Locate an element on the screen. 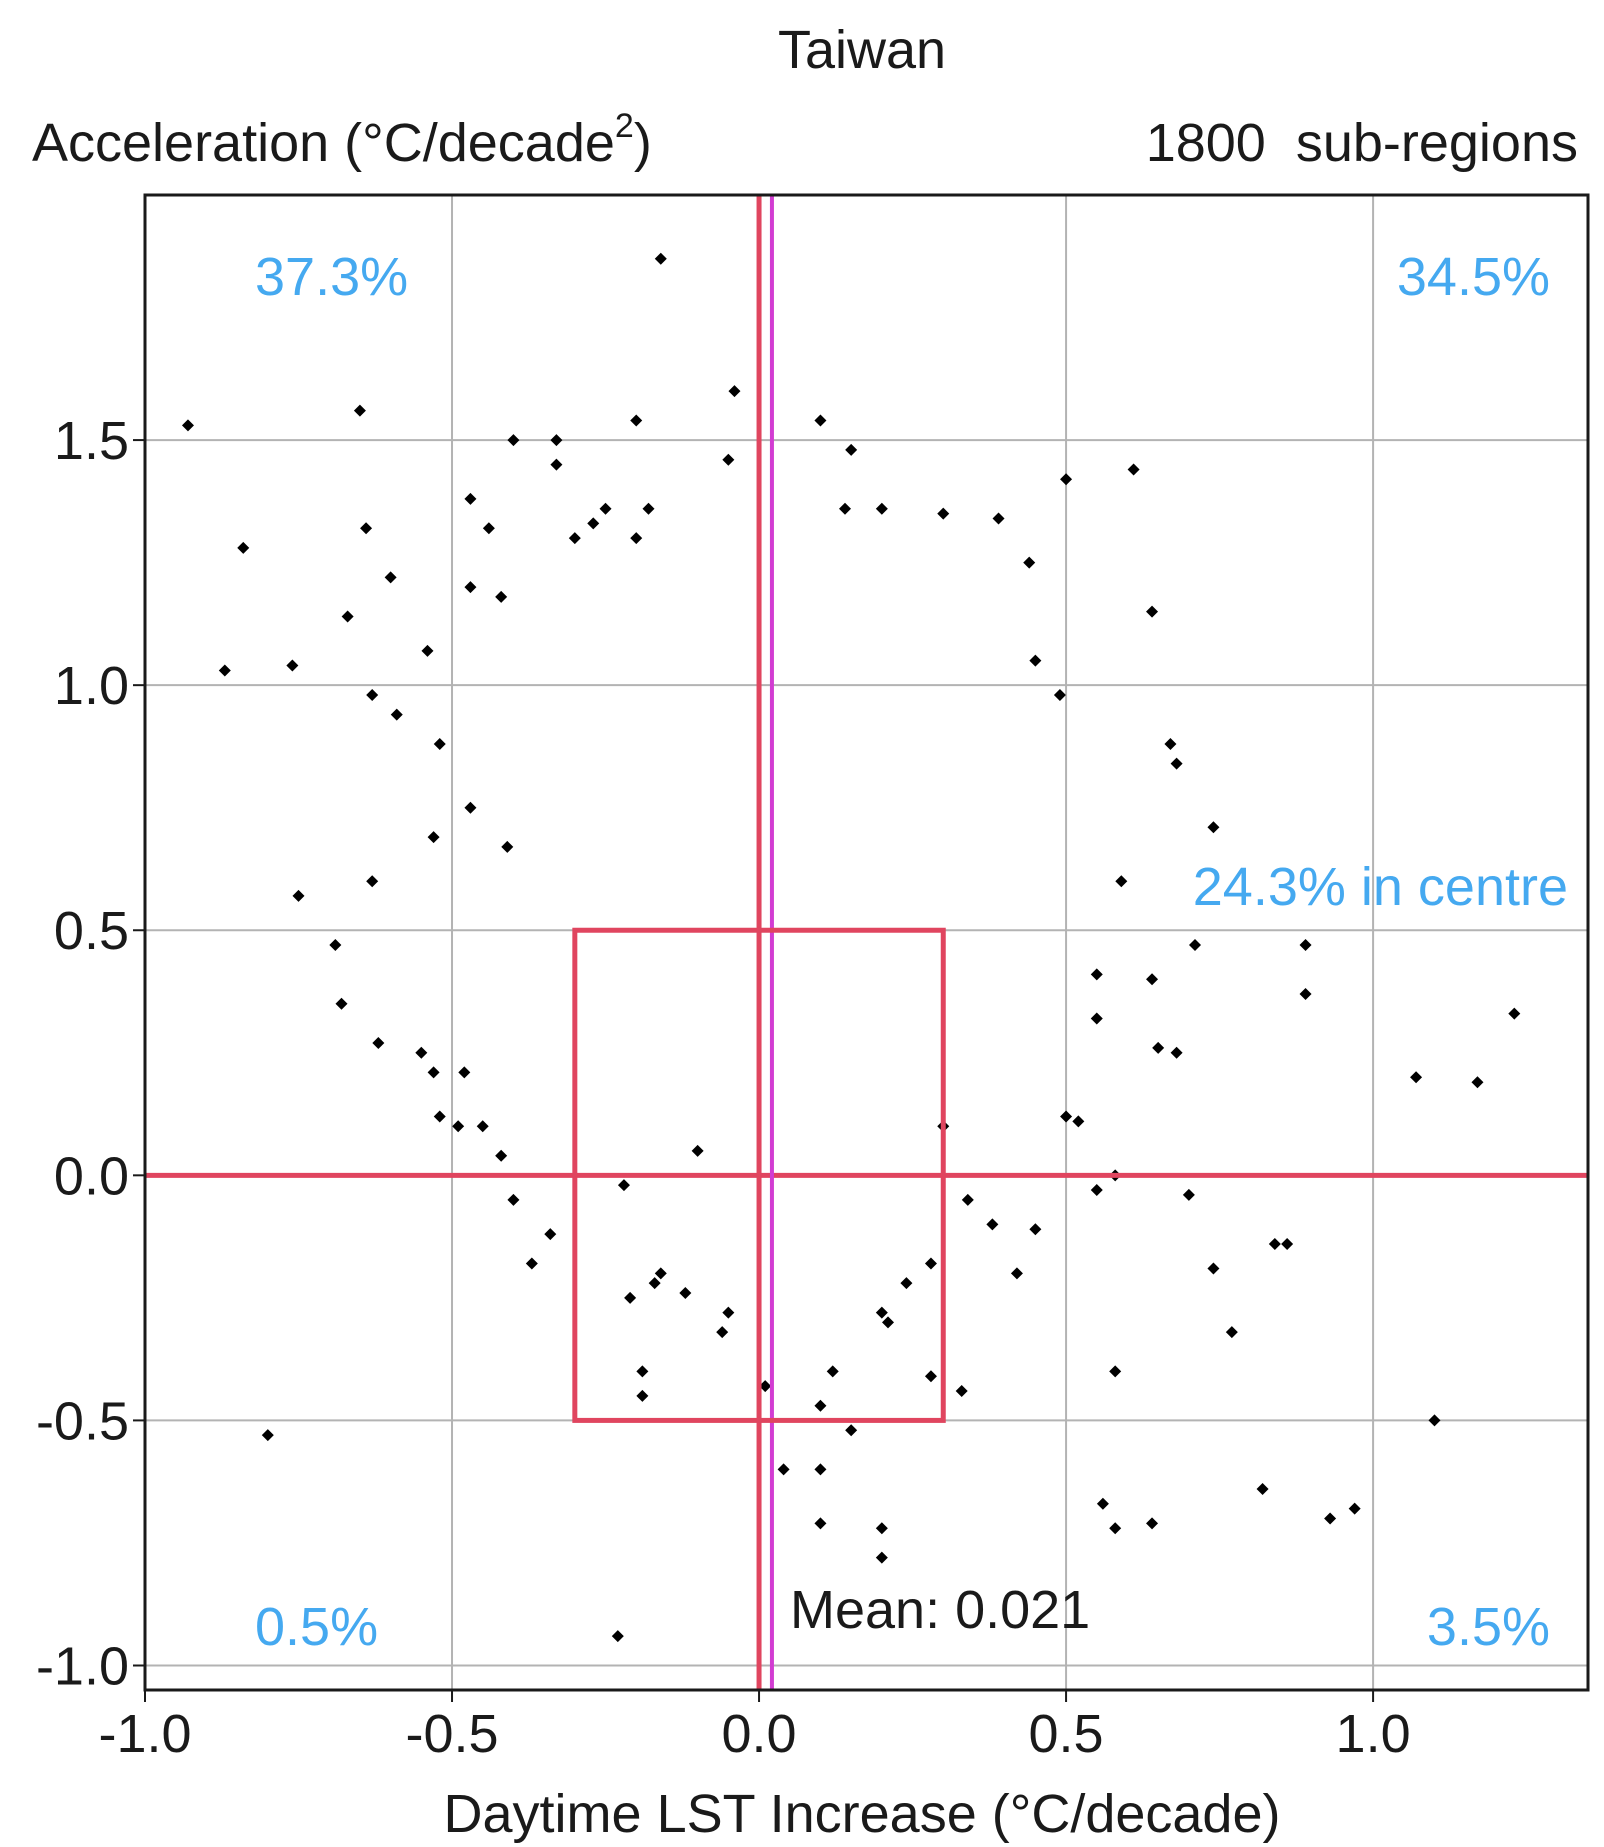  bottom-left-percent: 0.5% is located at coordinates (316, 1627).